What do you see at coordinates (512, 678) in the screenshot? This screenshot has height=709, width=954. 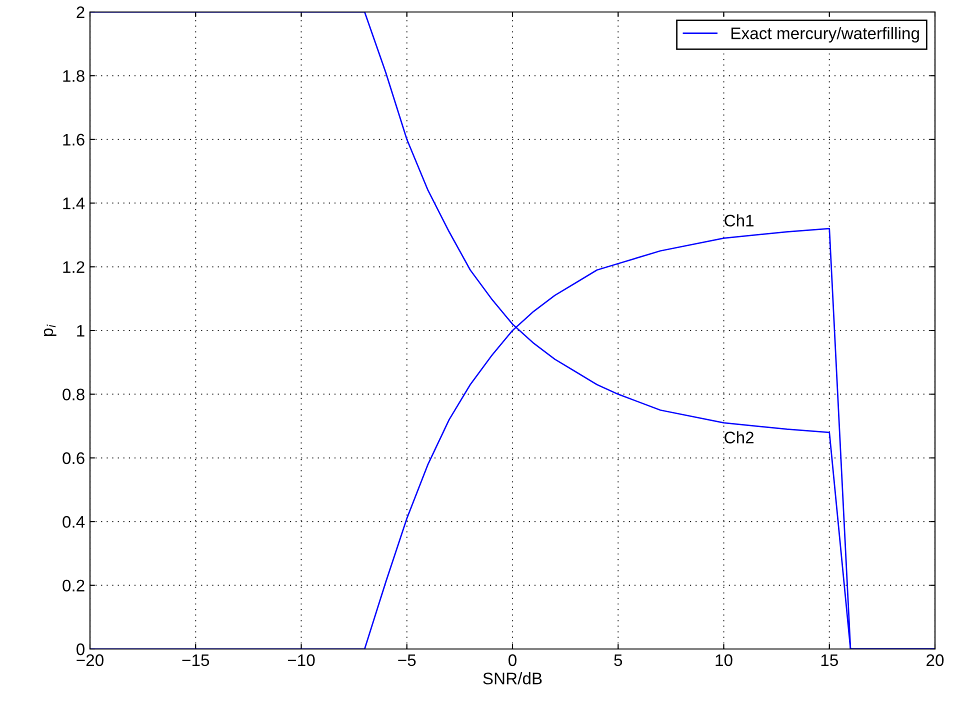 I see `x-axis-title: SNR/dB` at bounding box center [512, 678].